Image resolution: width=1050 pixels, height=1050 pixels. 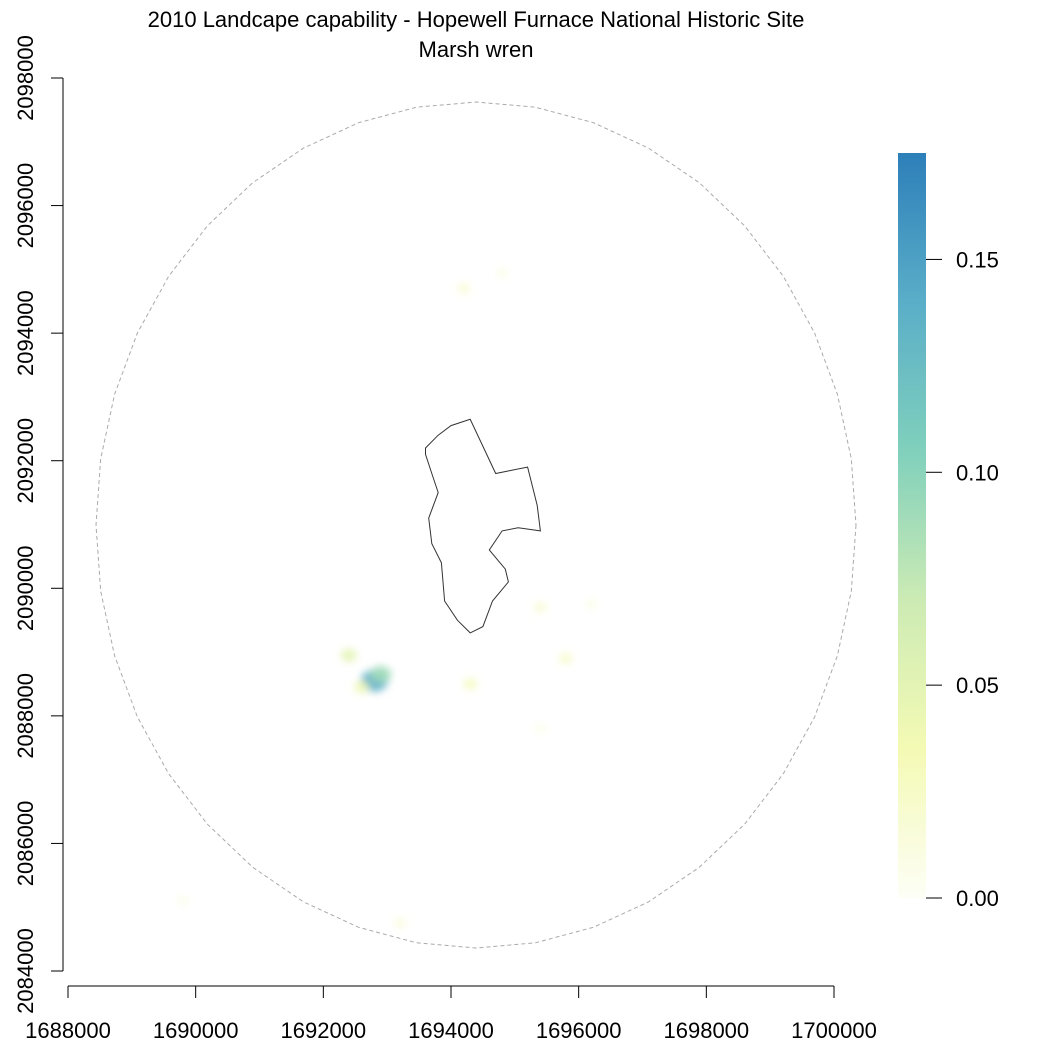 I want to click on x-tick-label-1: 1690000, so click(x=196, y=1030).